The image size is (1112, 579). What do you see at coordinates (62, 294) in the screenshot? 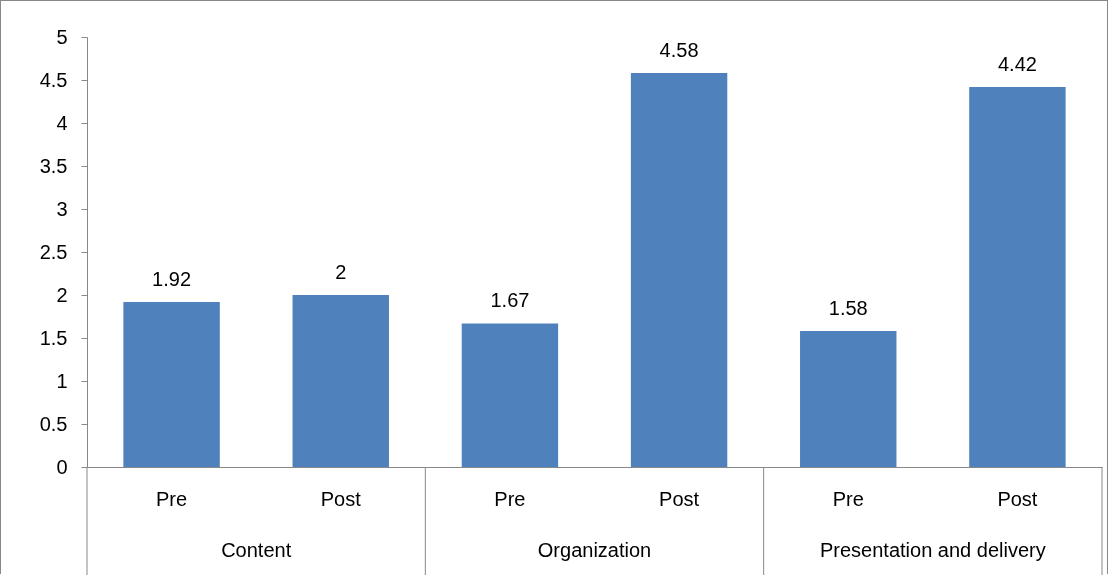
I see `y-tick-label: 2` at bounding box center [62, 294].